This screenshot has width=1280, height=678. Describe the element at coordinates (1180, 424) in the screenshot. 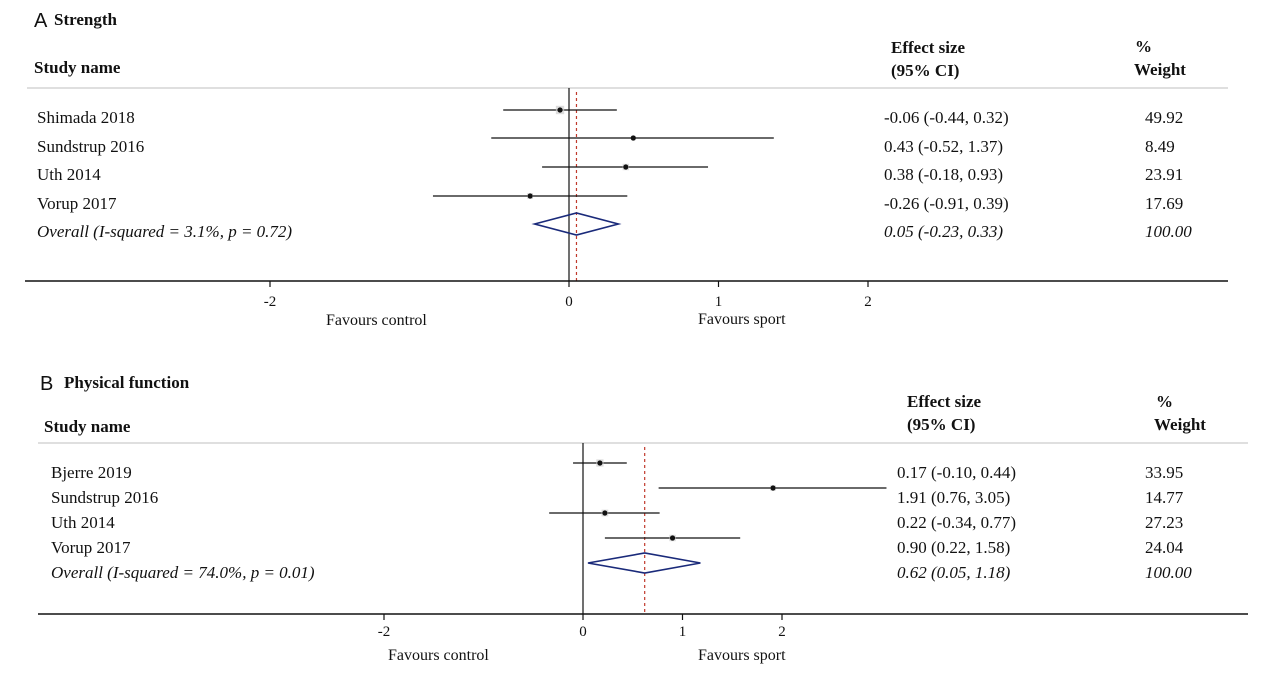

I see `panel-b-weight-header: Weight` at that location.